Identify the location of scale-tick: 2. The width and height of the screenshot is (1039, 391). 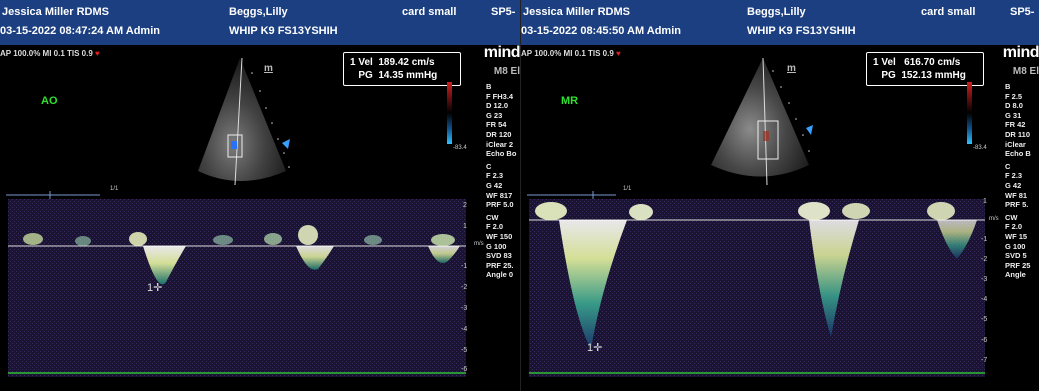
(465, 205).